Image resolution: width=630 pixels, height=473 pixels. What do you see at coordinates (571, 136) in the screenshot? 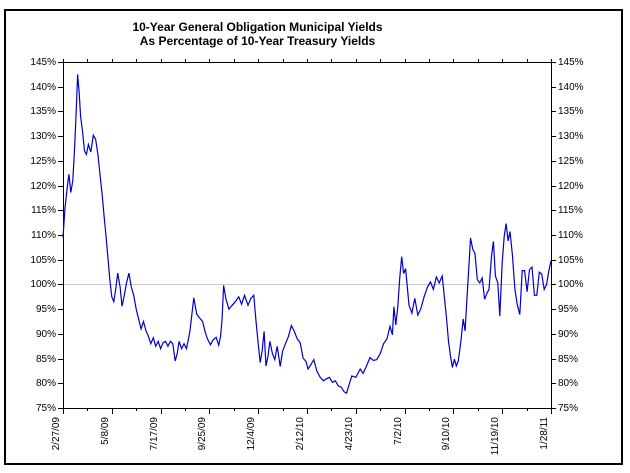
I see `y-axis-label-right: 130%` at bounding box center [571, 136].